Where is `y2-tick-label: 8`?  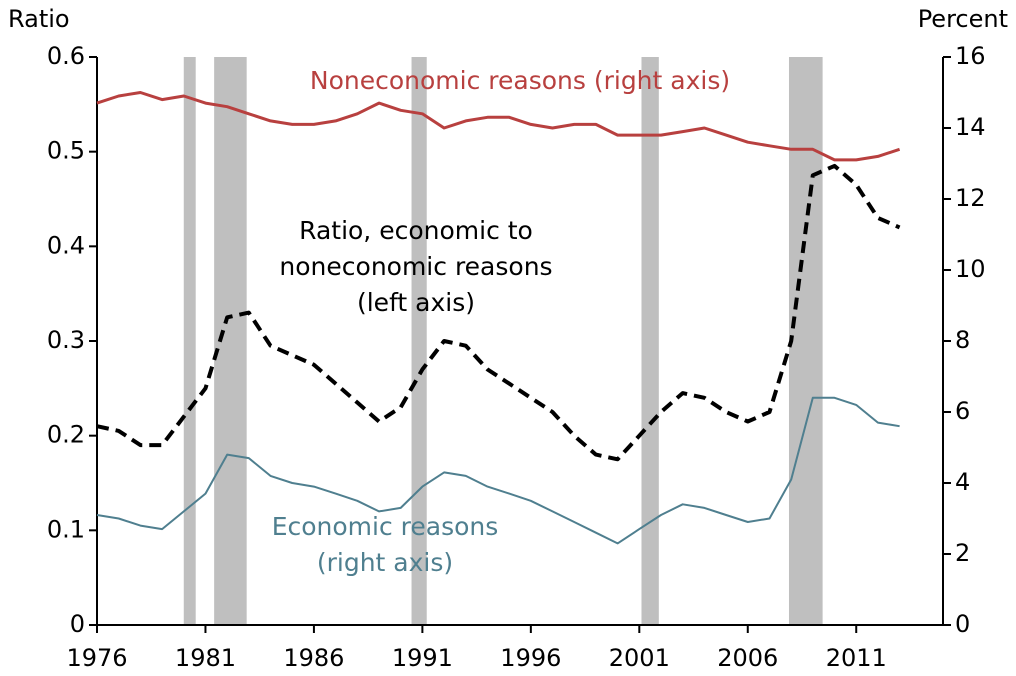 y2-tick-label: 8 is located at coordinates (962, 340).